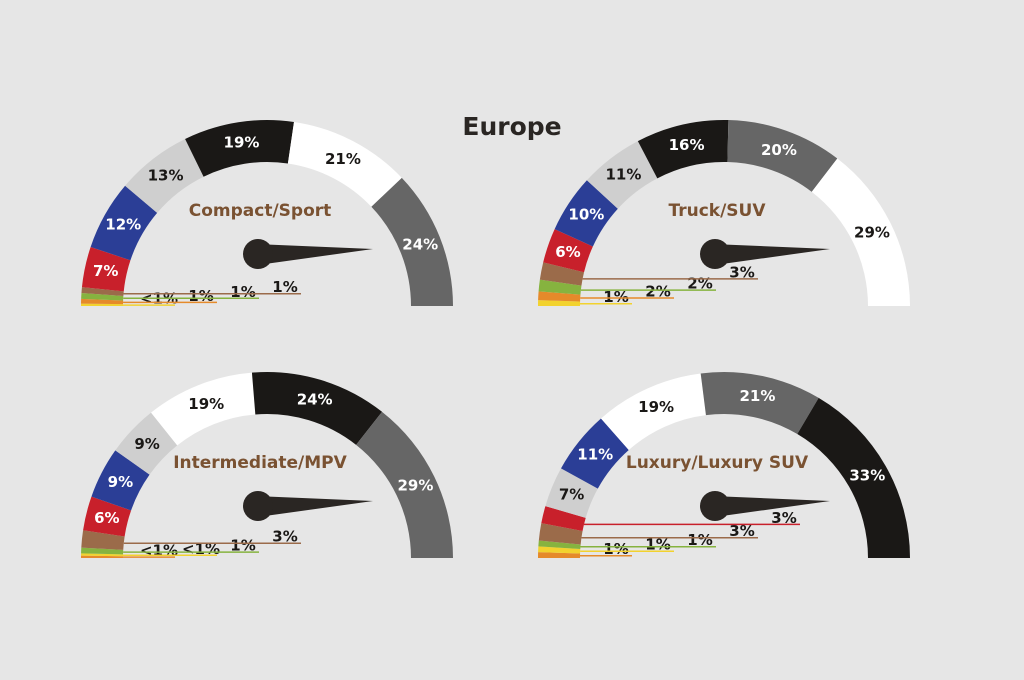 Image resolution: width=1024 pixels, height=680 pixels. Describe the element at coordinates (717, 211) in the screenshot. I see `gauge-title: Truck/SUV` at that location.